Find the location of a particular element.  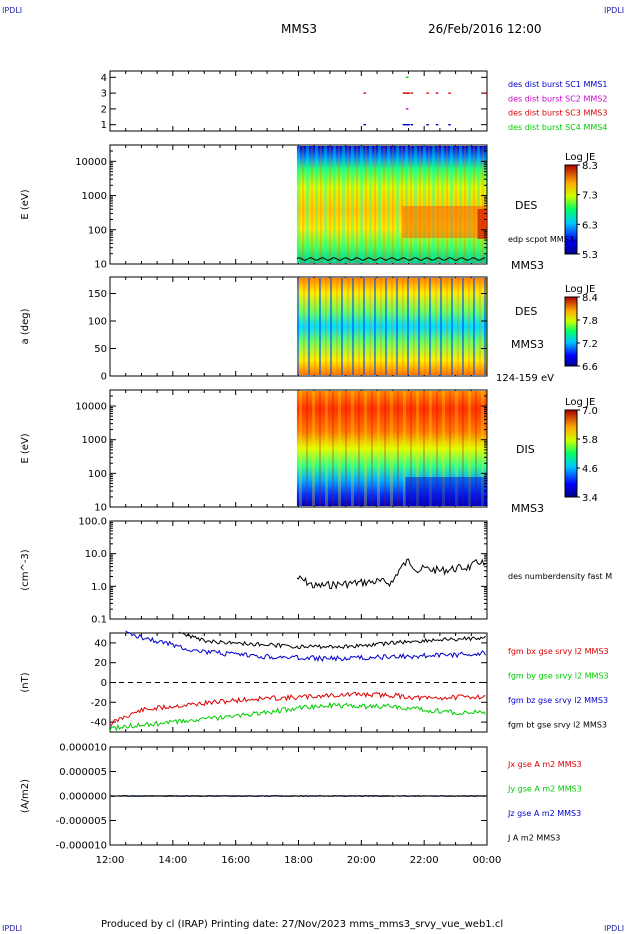

corner-label-top-left: IPDLI is located at coordinates (12, 10).